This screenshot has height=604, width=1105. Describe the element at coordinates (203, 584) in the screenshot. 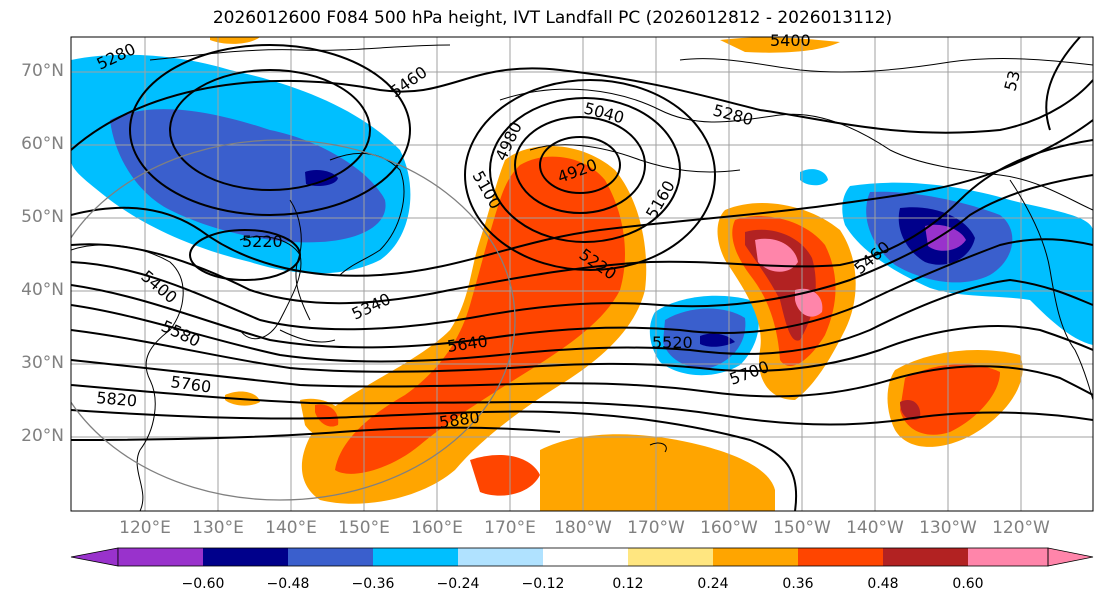

I see `colorbar-tick-label: −0.60` at that location.